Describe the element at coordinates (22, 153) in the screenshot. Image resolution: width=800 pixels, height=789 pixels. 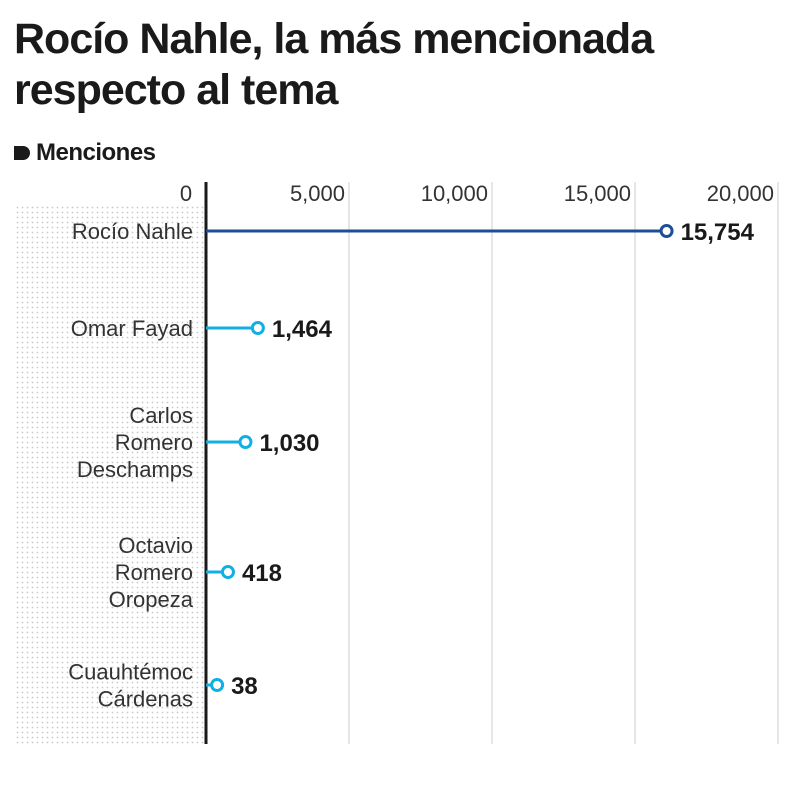
I see `subtitle-marker-icon` at that location.